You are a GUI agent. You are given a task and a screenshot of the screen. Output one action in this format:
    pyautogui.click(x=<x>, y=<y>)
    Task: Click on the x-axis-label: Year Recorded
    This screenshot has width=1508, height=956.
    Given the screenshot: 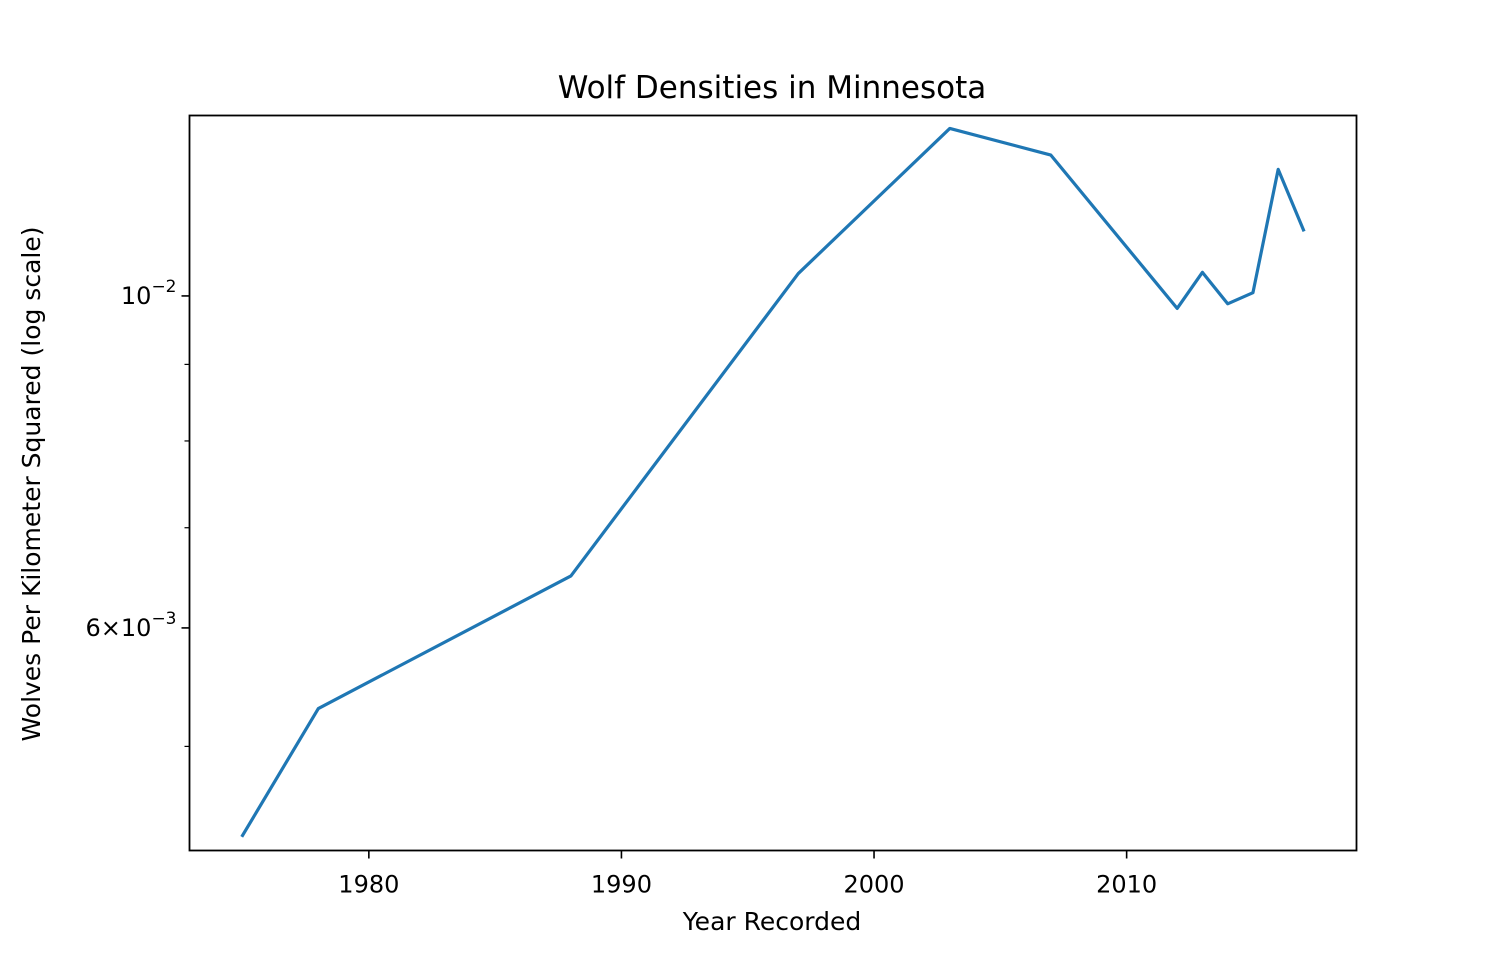 What is the action you would take?
    pyautogui.click(x=772, y=921)
    